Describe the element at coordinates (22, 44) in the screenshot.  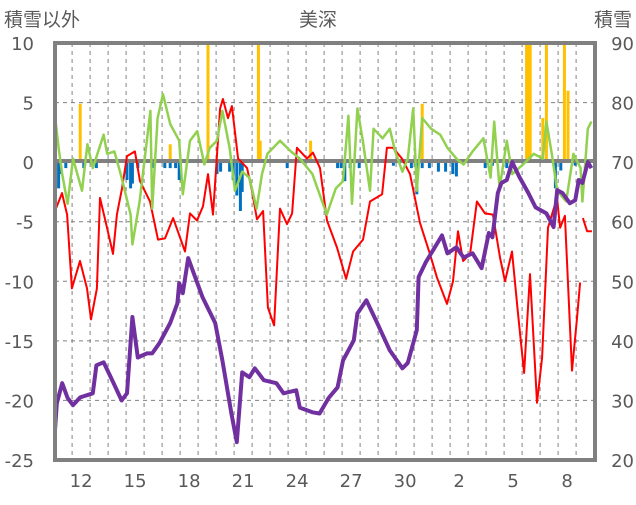
I see `left-tick-label: 10` at that location.